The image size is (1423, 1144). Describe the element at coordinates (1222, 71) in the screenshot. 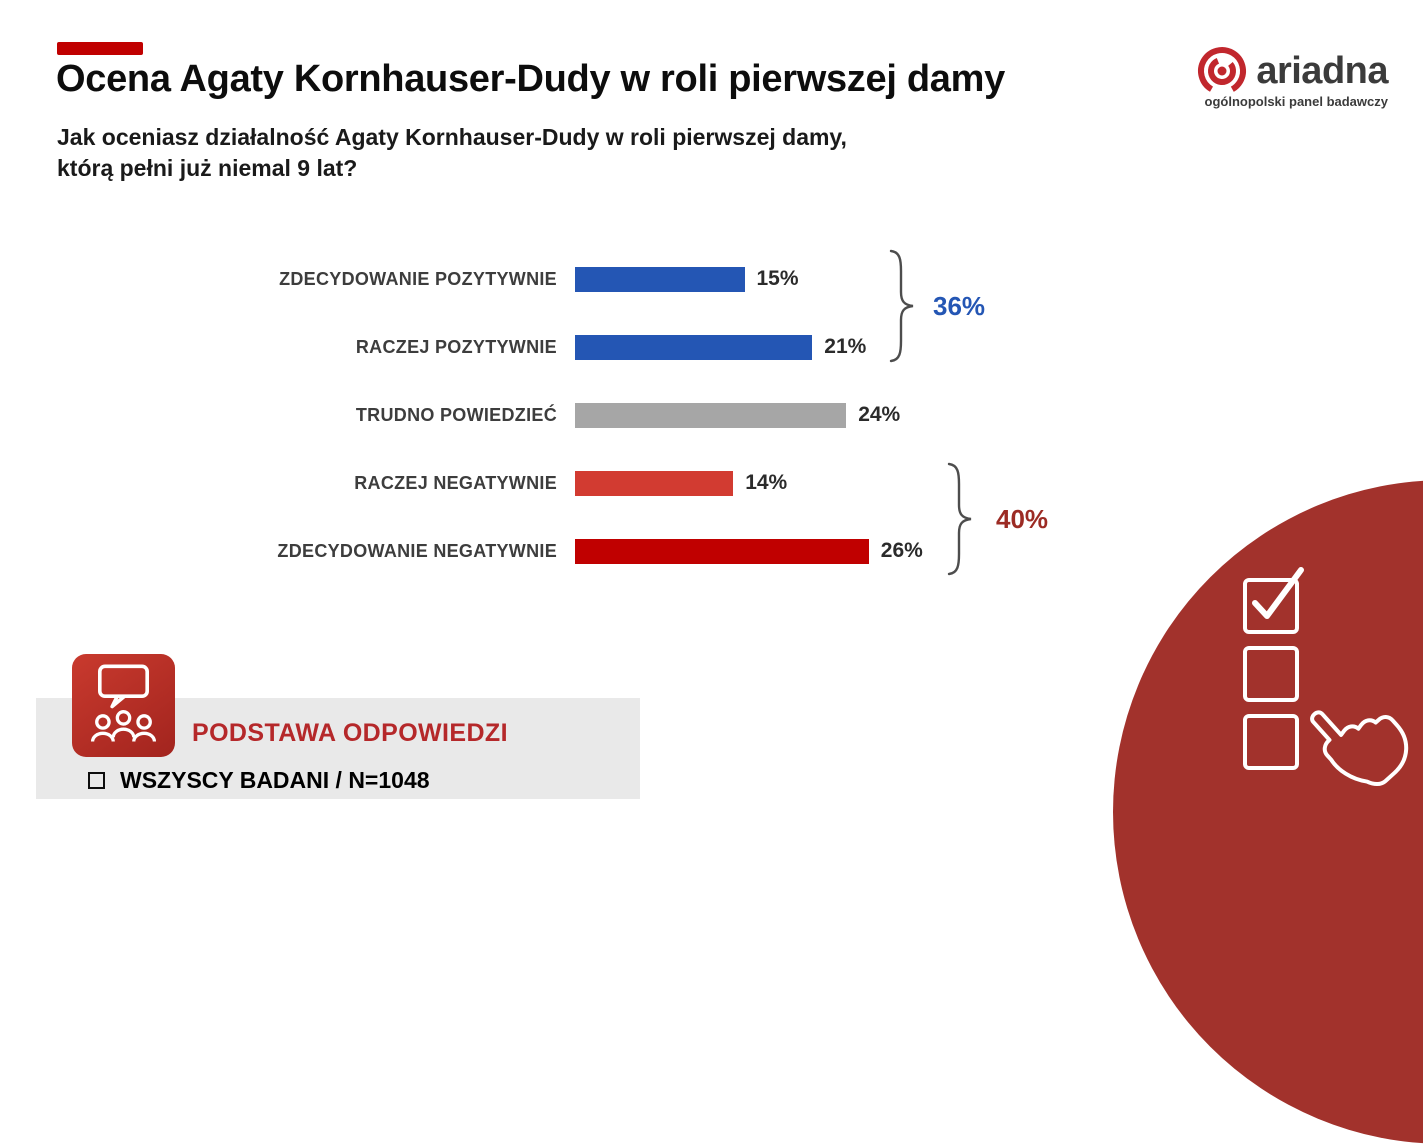

I see `spiral-target-icon` at that location.